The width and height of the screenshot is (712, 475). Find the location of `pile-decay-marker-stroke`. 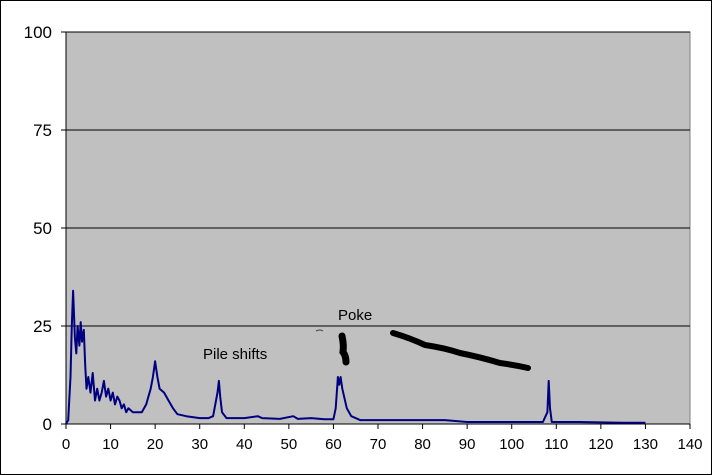

pile-decay-marker-stroke is located at coordinates (460, 350).